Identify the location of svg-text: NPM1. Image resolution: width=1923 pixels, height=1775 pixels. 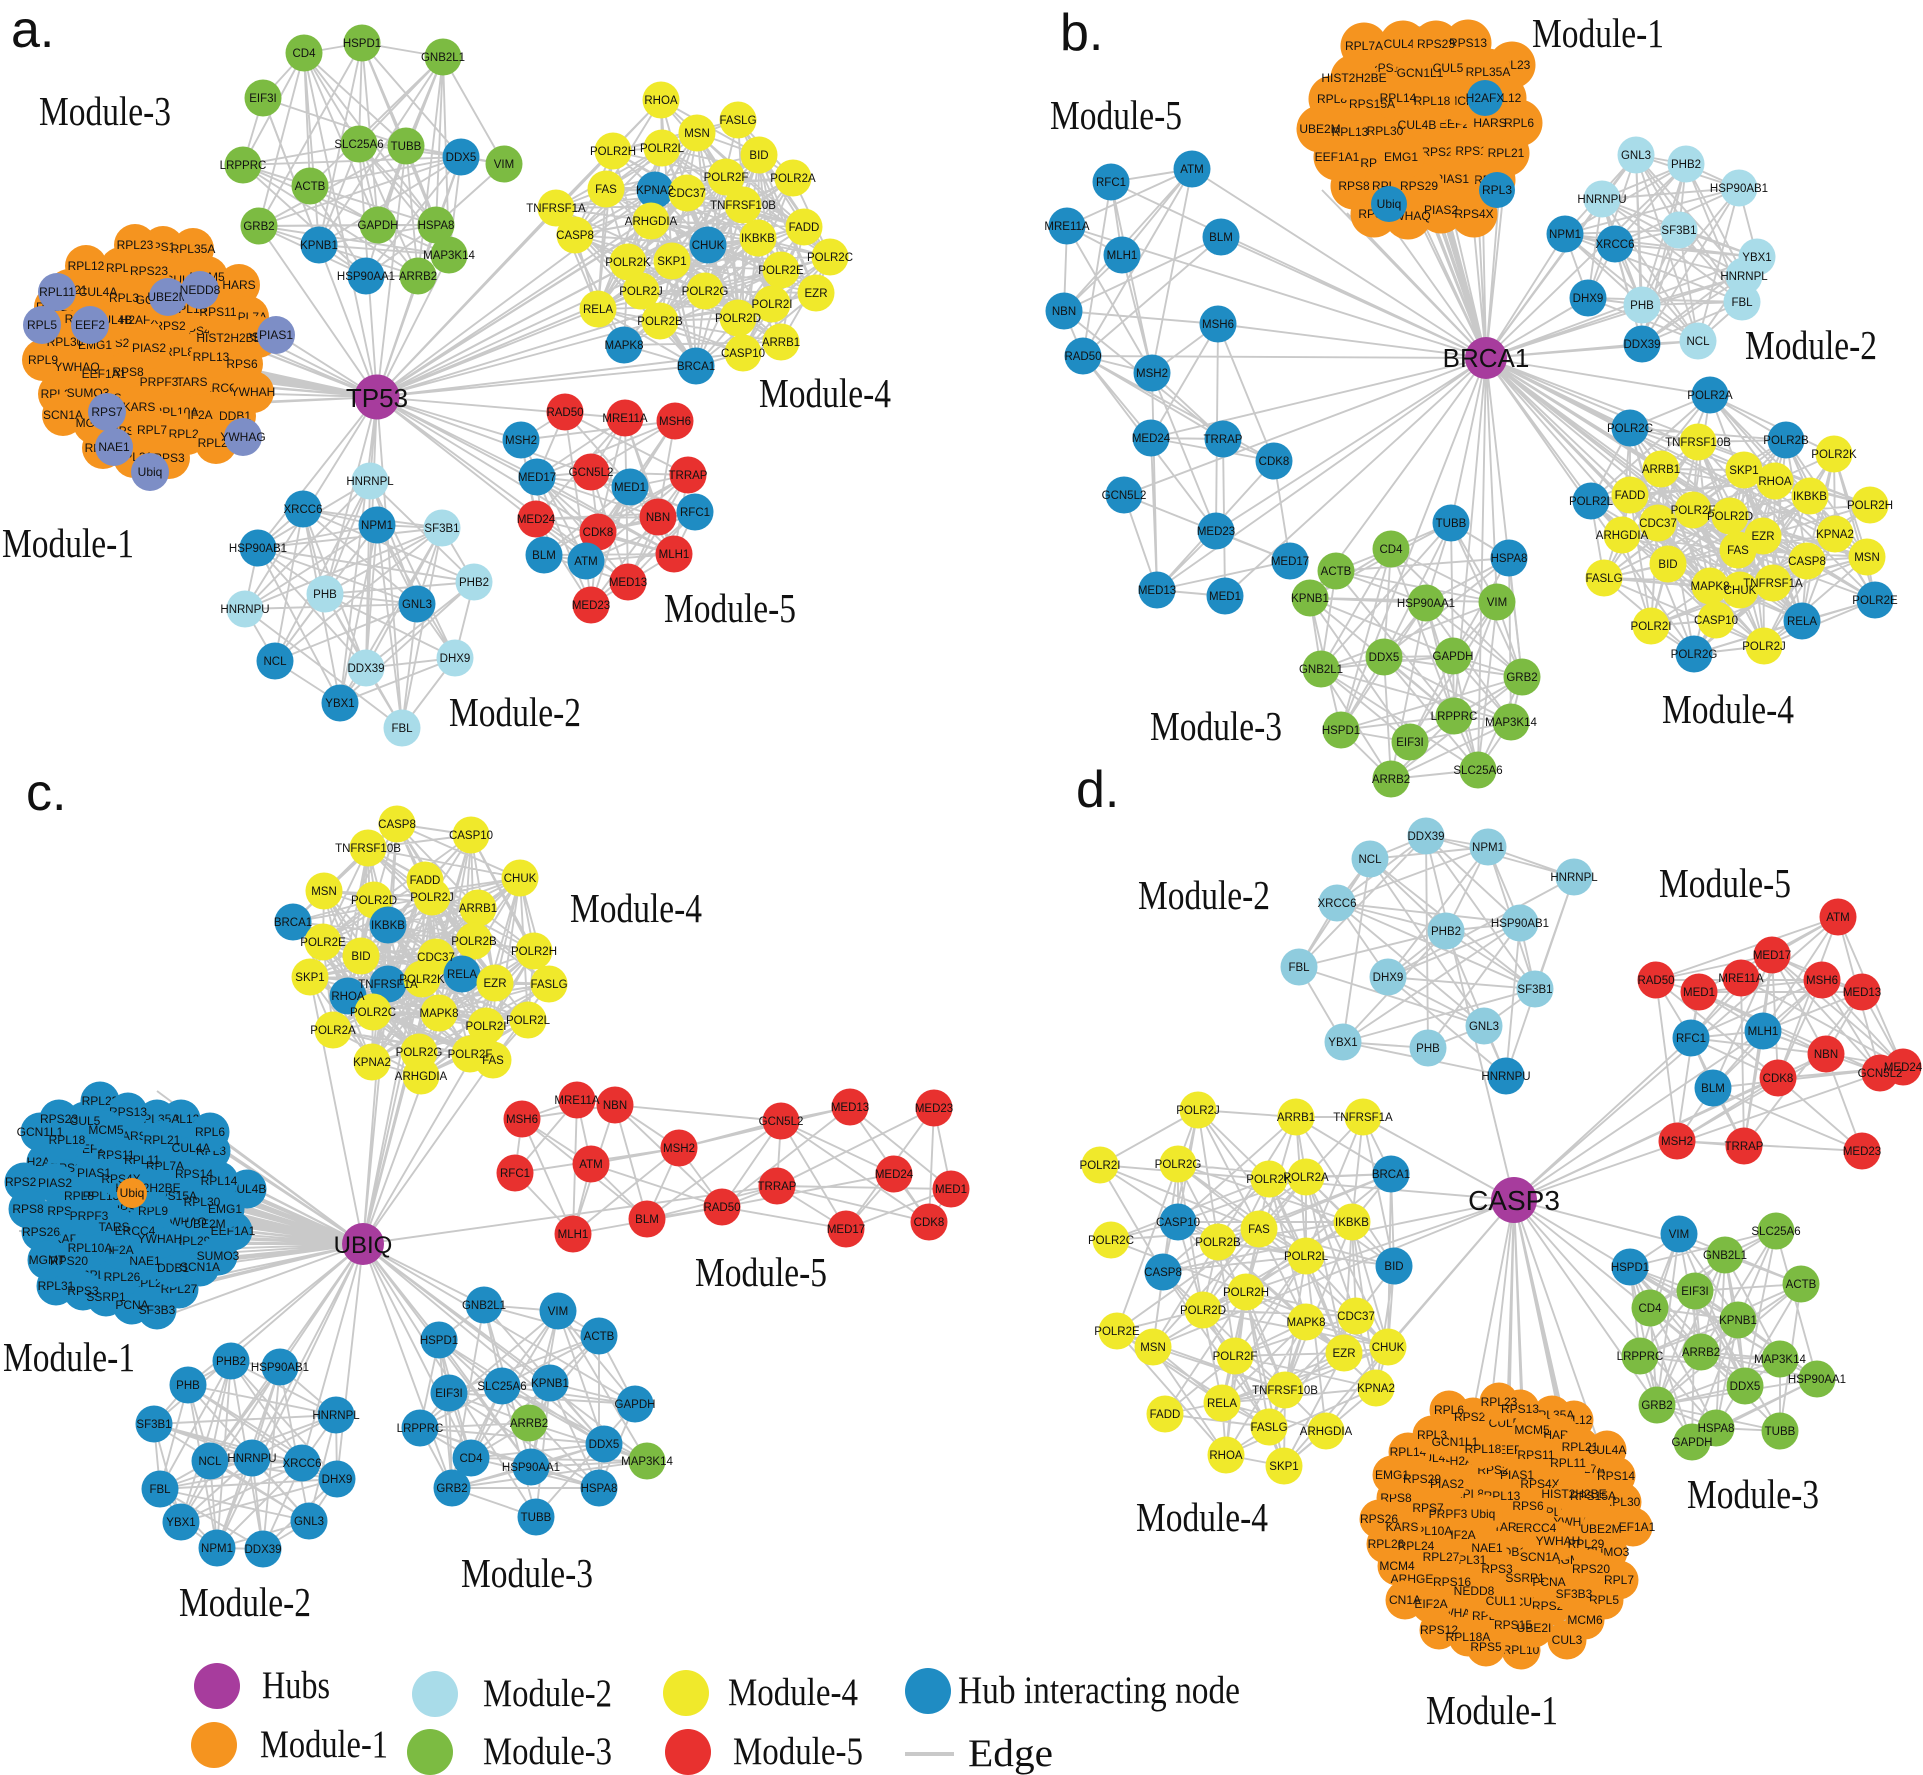
(217, 1549).